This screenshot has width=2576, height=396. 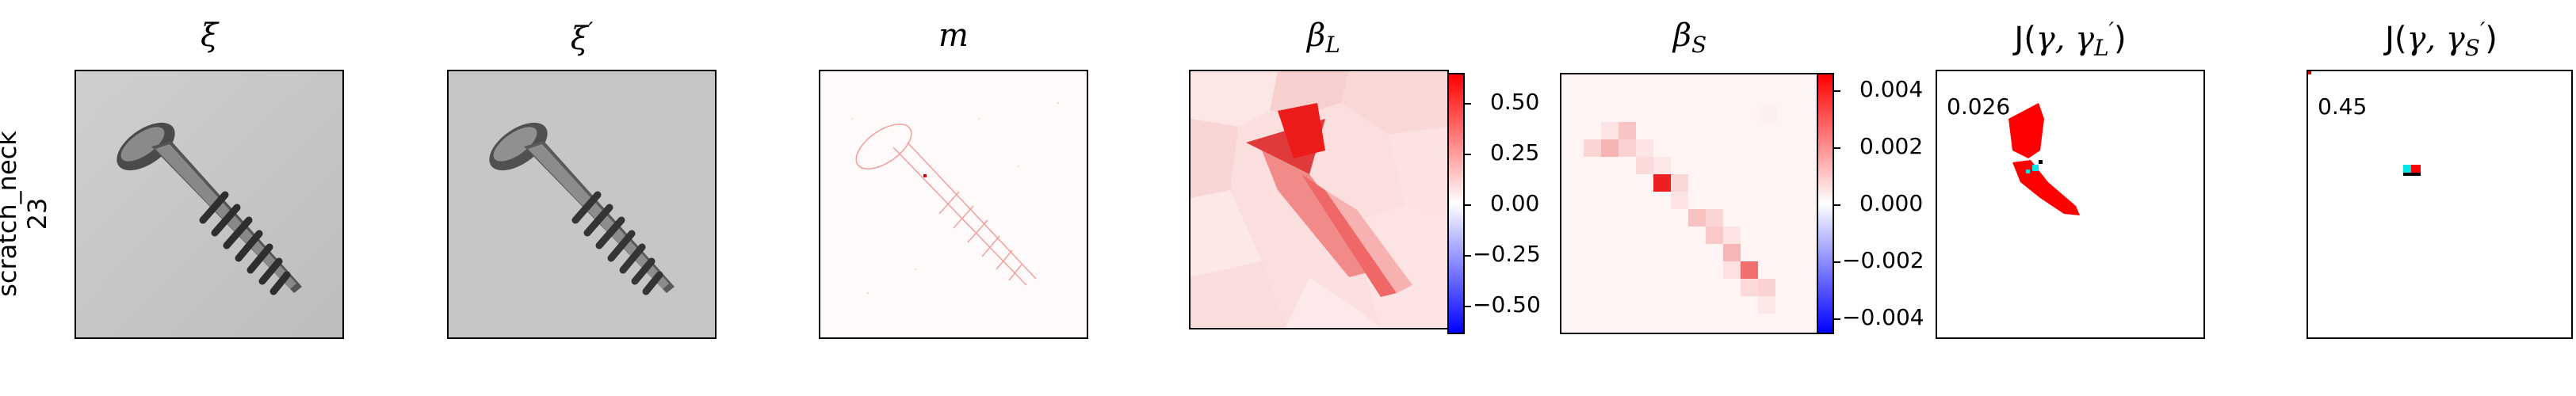 I want to click on title-j-s: J(γ, γS′), so click(x=2441, y=39).